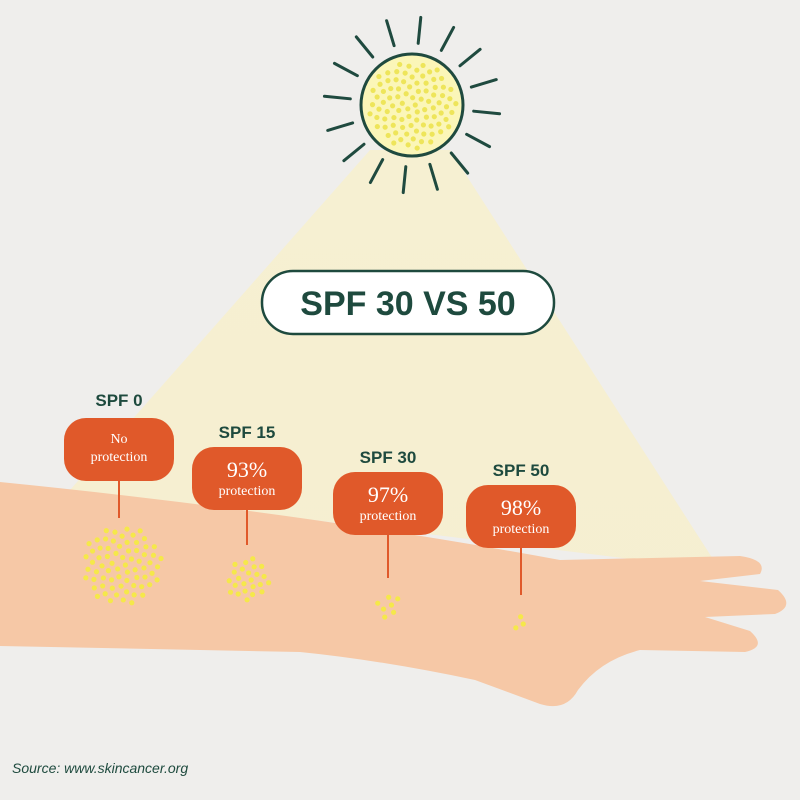  Describe the element at coordinates (388, 494) in the screenshot. I see `percent: 97%` at that location.